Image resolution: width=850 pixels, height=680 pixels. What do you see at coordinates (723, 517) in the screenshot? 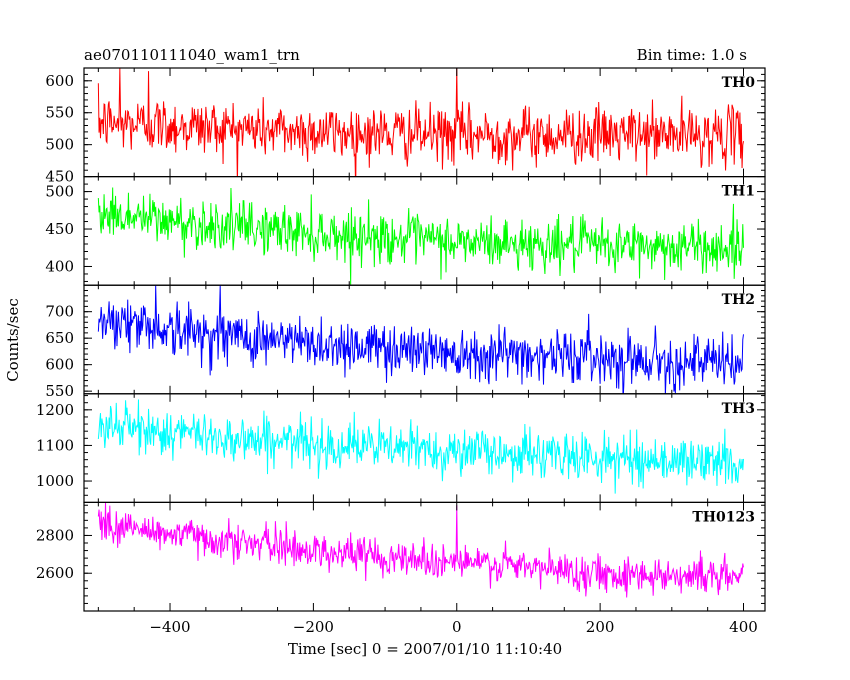
I see `panel-label-th0123: TH0123` at bounding box center [723, 517].